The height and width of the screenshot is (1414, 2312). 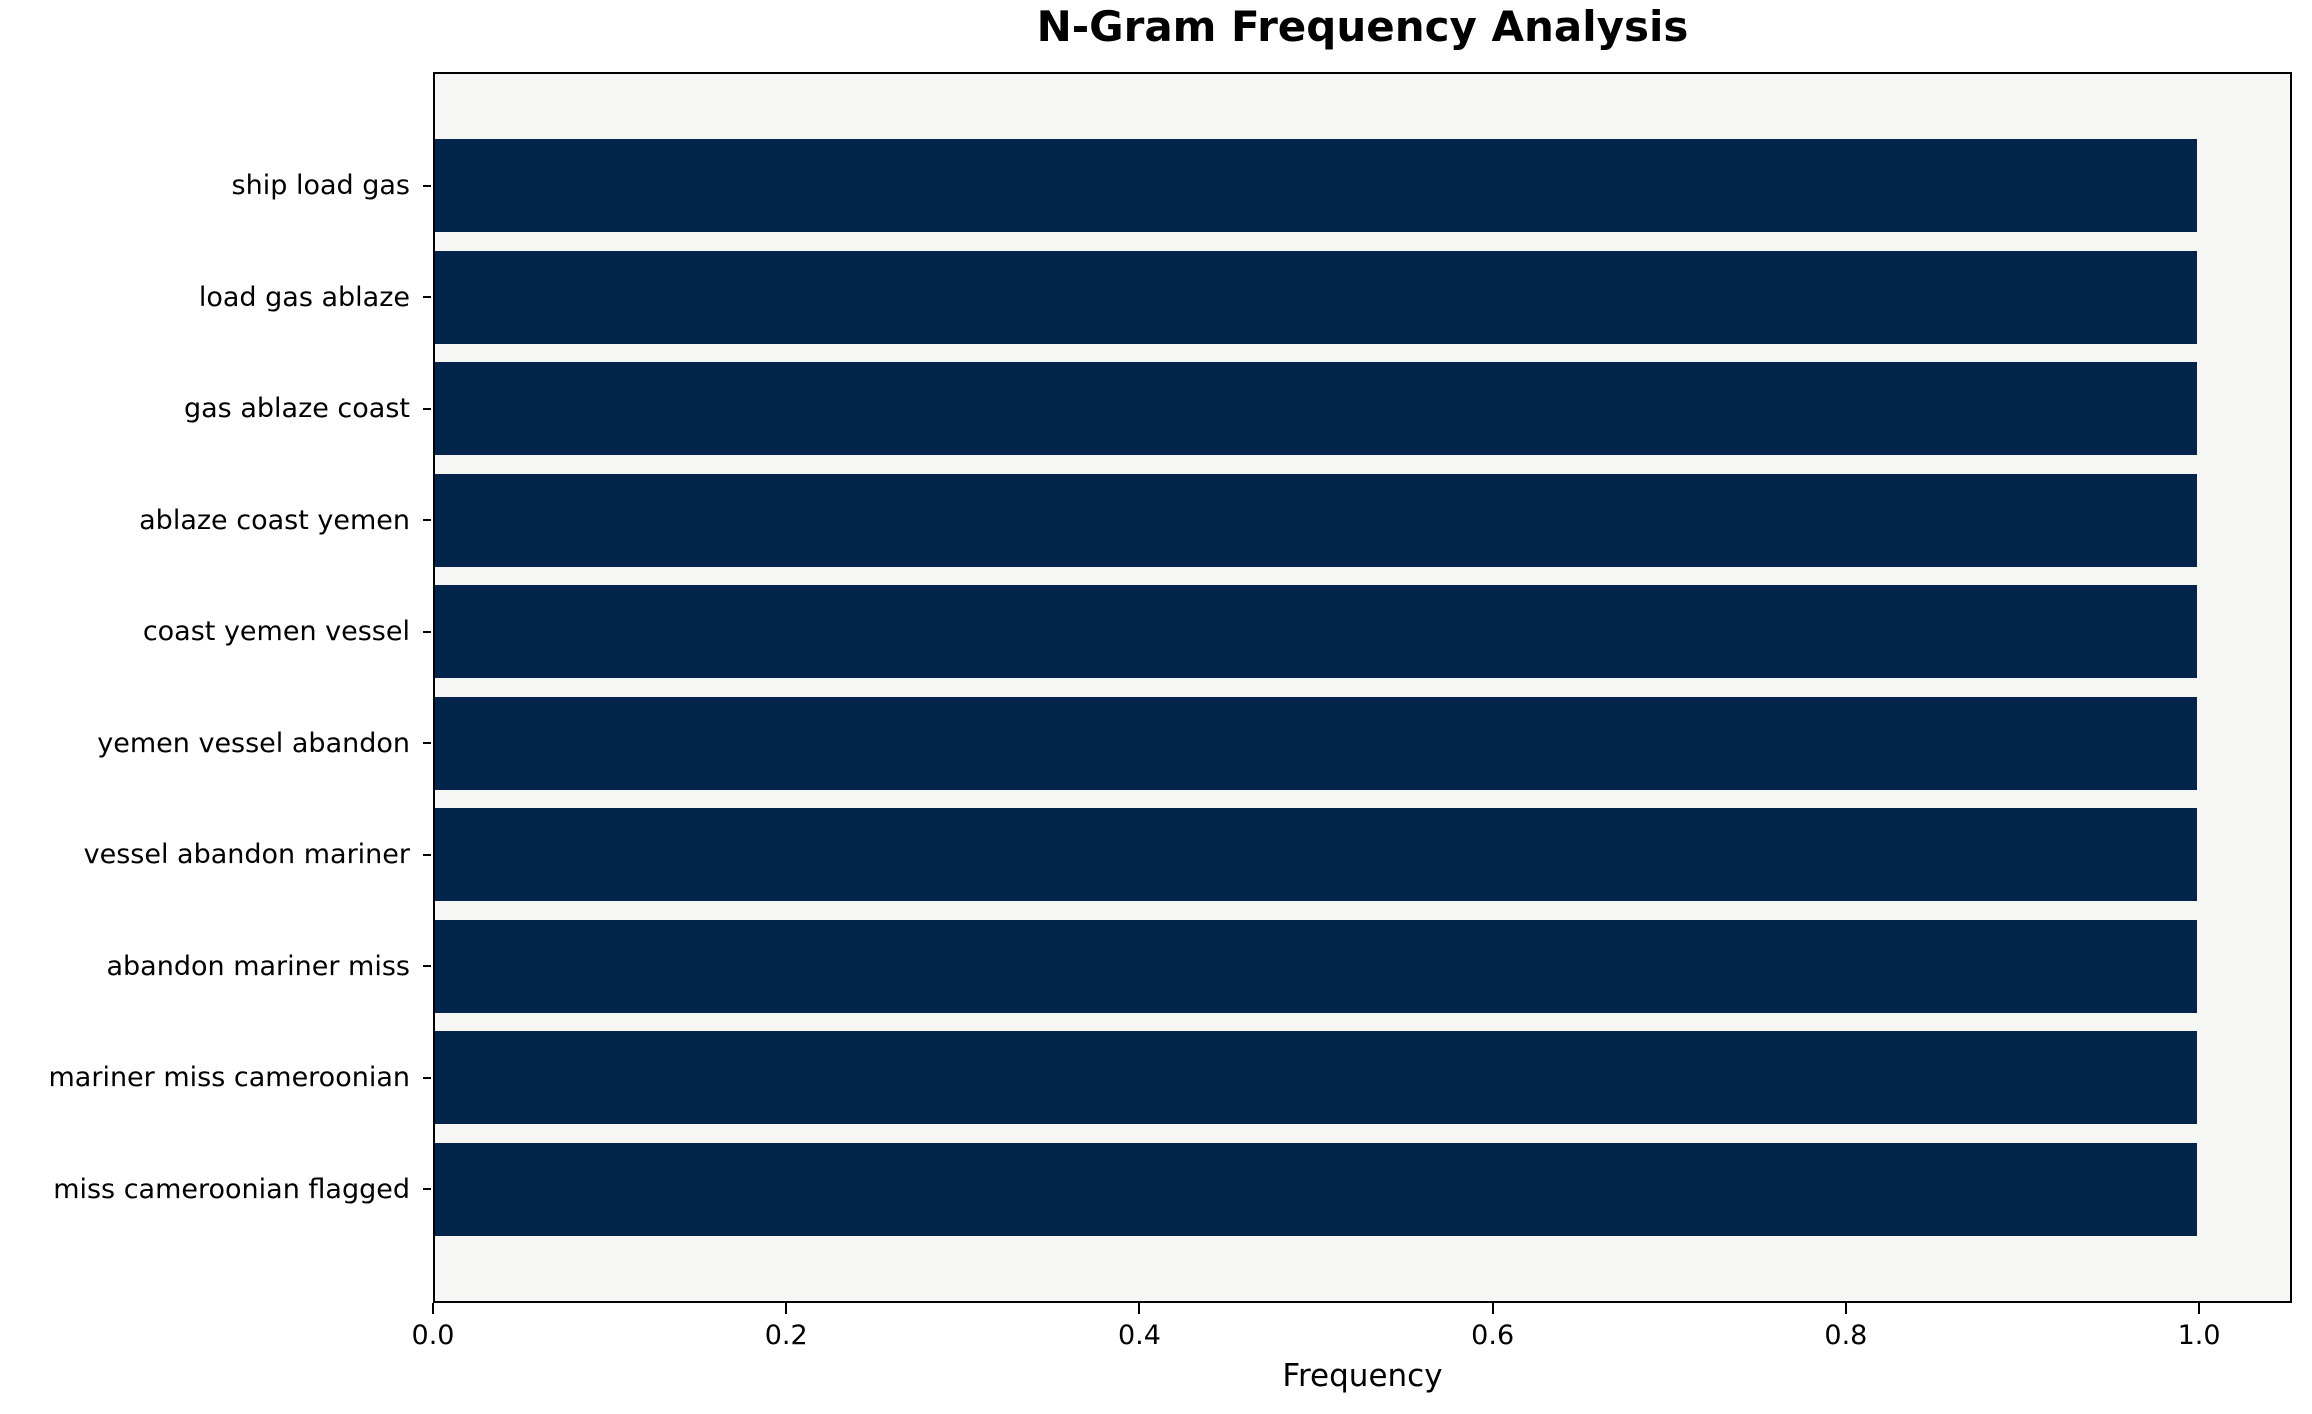 What do you see at coordinates (786, 1335) in the screenshot?
I see `x-tick-label: 0.2` at bounding box center [786, 1335].